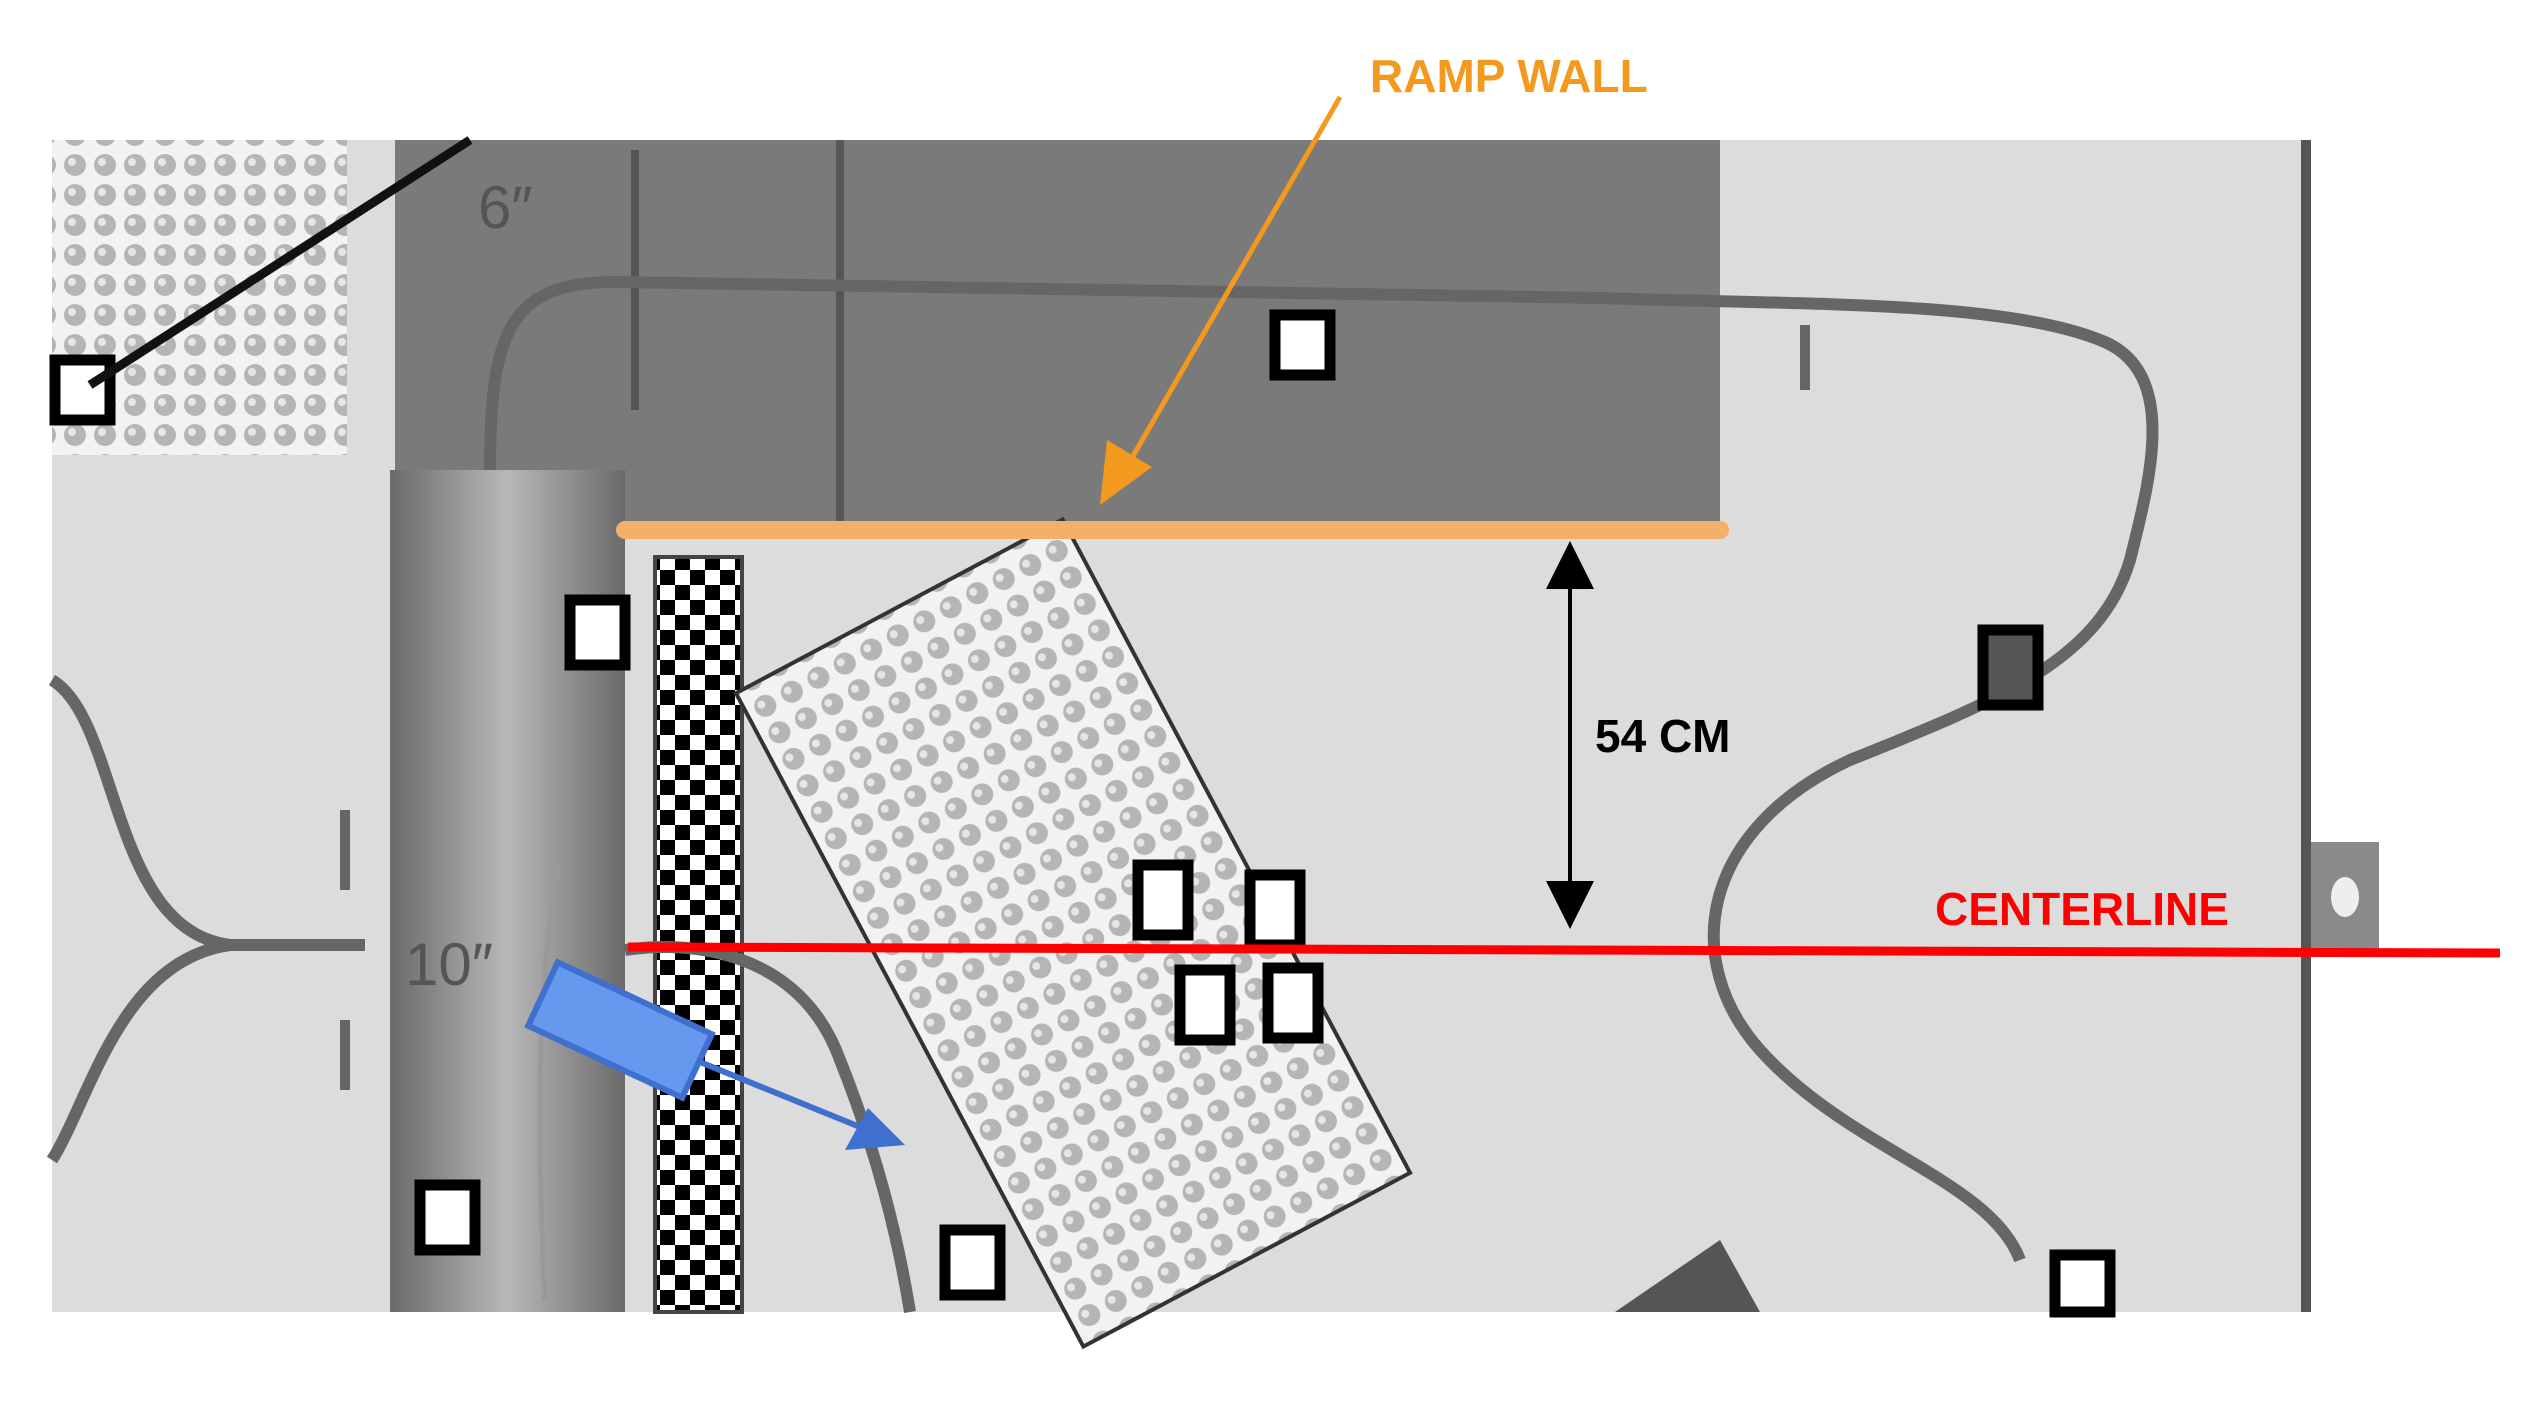 Image resolution: width=2547 pixels, height=1422 pixels. Describe the element at coordinates (2082, 909) in the screenshot. I see `centerline-label: CENTERLINE` at that location.